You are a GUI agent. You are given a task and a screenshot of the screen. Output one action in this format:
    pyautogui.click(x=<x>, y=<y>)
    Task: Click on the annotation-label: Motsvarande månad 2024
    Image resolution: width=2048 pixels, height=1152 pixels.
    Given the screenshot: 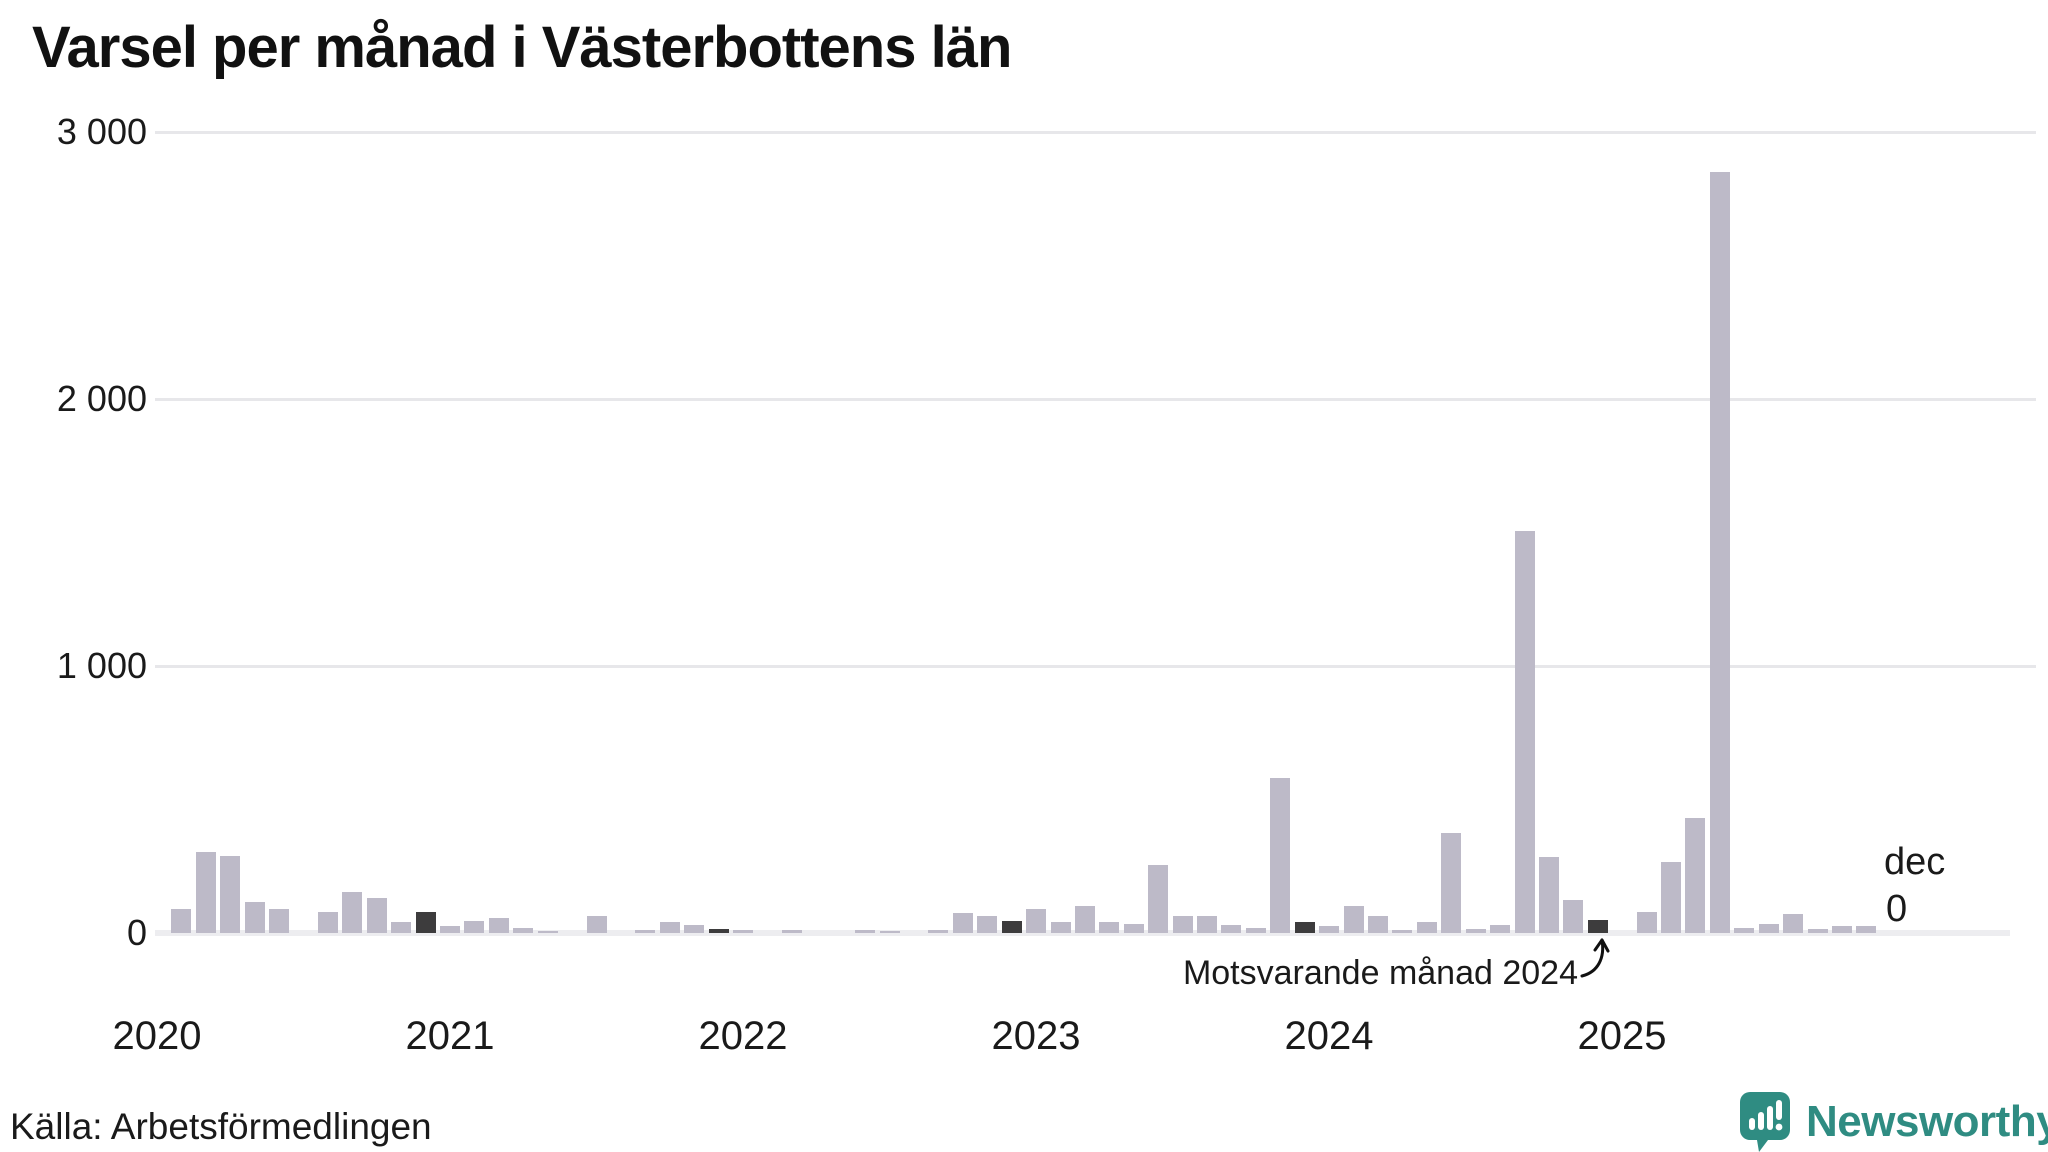 What is the action you would take?
    pyautogui.click(x=1380, y=973)
    